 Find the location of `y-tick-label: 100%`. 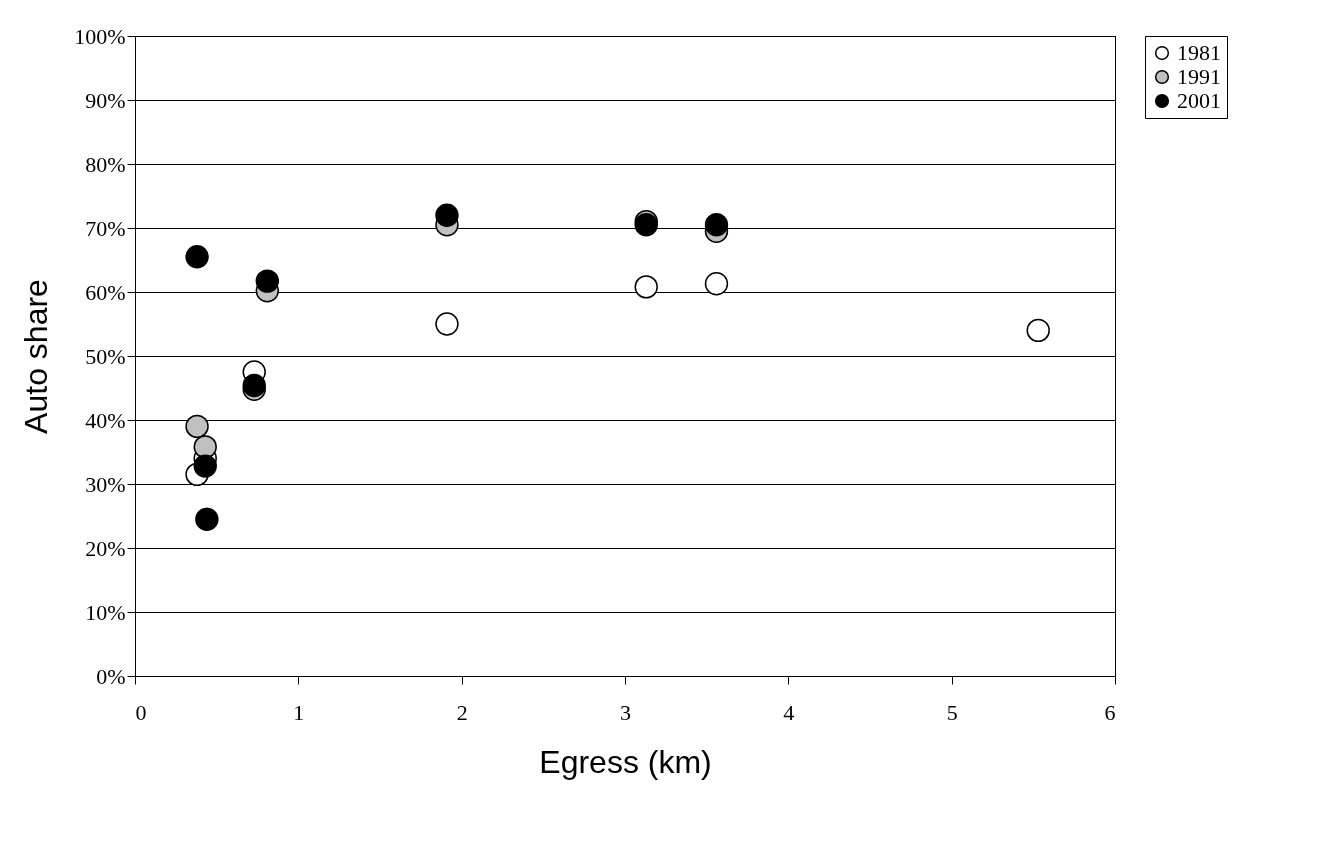

y-tick-label: 100% is located at coordinates (100, 36).